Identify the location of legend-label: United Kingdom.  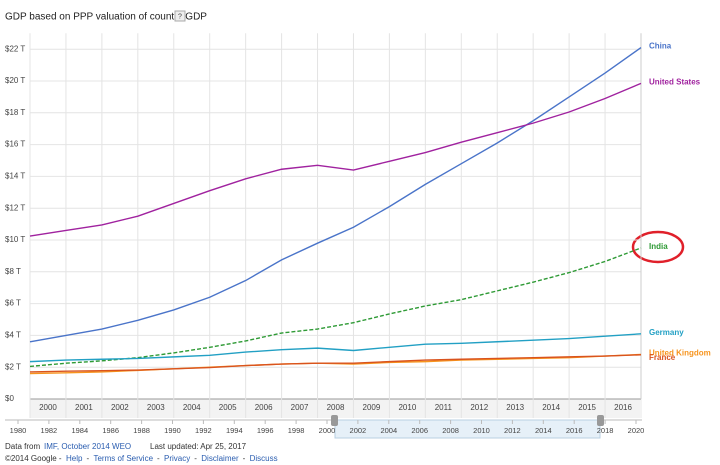
(680, 353).